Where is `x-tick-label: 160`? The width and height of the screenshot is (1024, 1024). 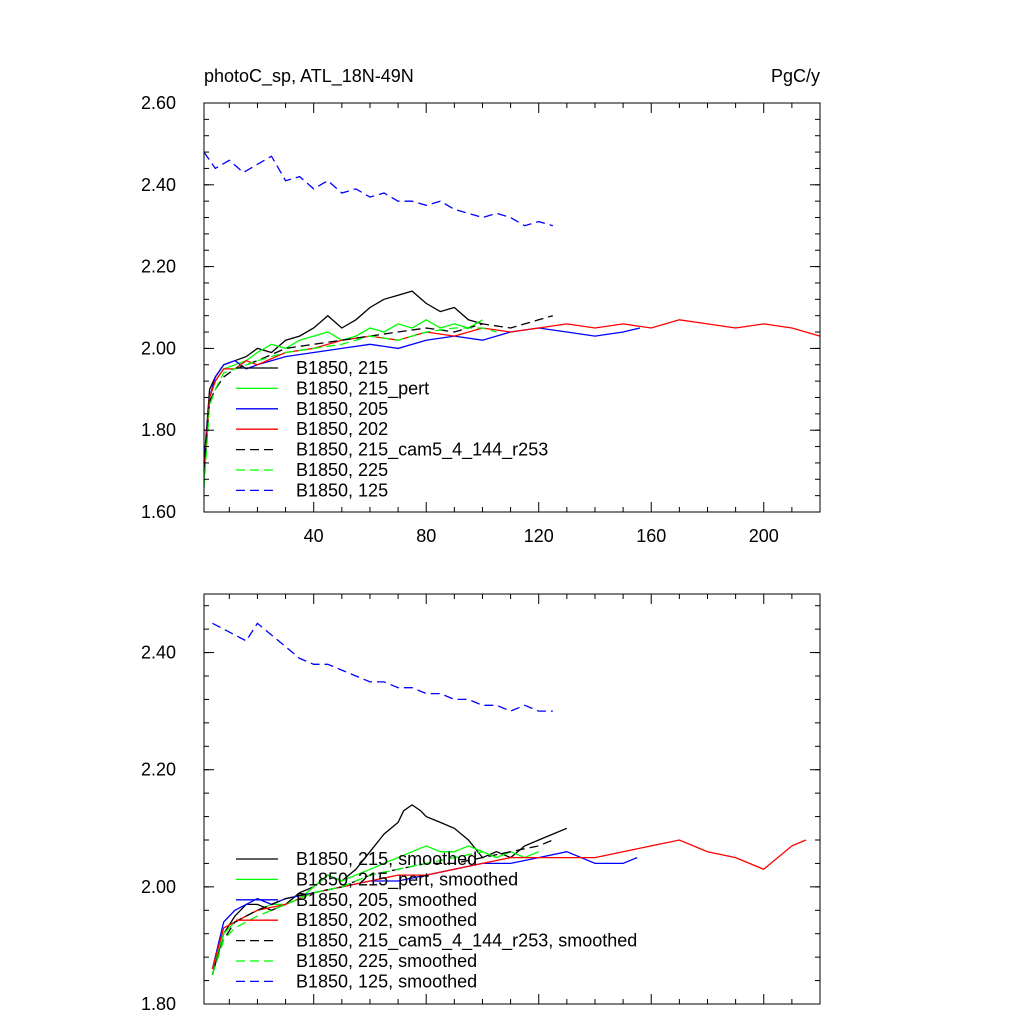
x-tick-label: 160 is located at coordinates (651, 536).